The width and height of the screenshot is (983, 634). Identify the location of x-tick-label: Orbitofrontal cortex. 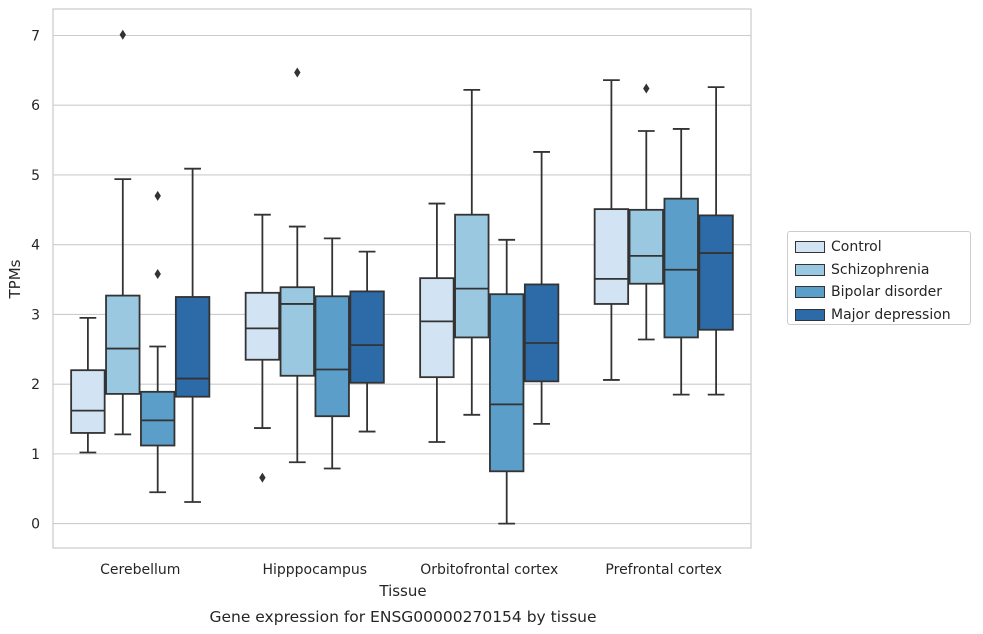
(489, 570).